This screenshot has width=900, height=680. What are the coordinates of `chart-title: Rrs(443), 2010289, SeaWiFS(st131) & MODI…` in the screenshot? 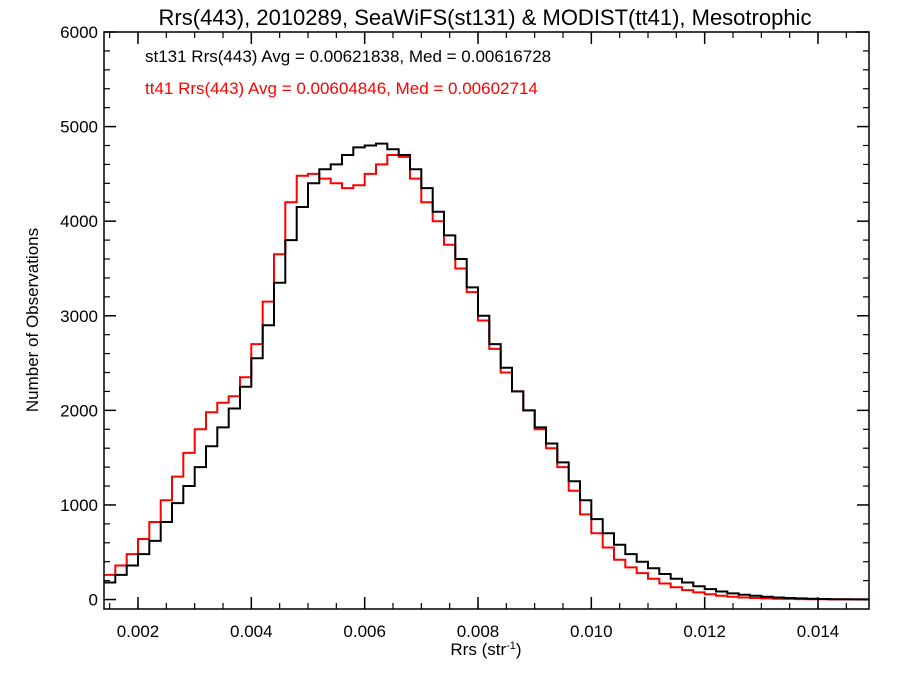 It's located at (485, 17).